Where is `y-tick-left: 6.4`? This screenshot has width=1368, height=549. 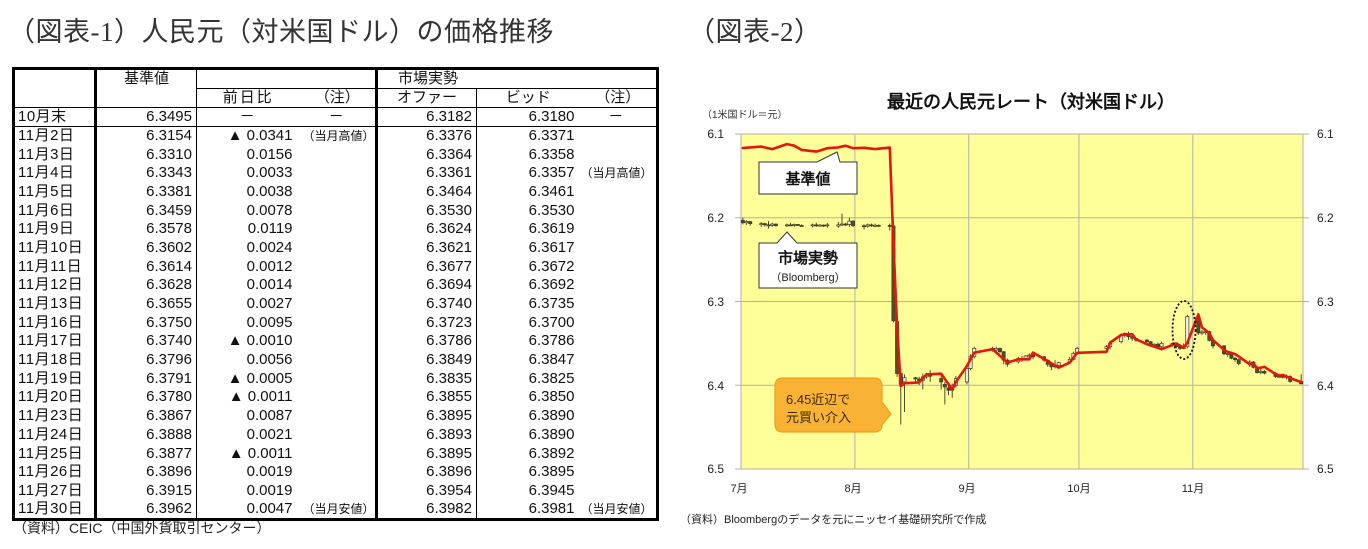
y-tick-left: 6.4 is located at coordinates (715, 386).